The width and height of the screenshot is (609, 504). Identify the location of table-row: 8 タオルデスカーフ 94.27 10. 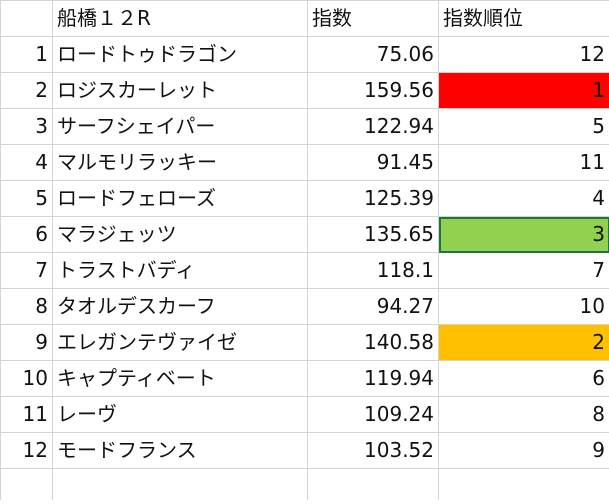
(304, 306).